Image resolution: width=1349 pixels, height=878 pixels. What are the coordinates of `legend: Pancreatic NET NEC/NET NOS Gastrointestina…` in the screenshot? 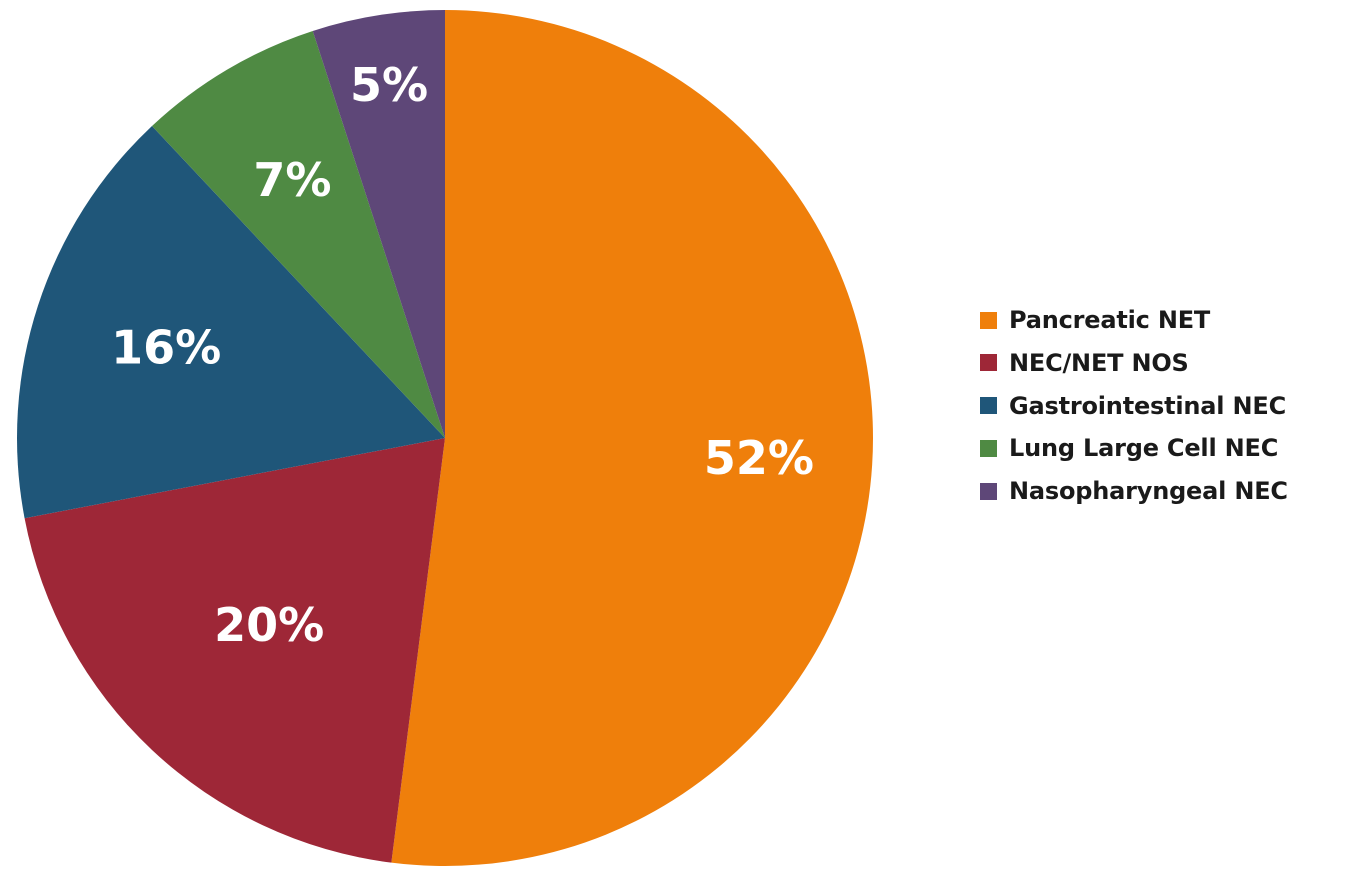 It's located at (1160, 412).